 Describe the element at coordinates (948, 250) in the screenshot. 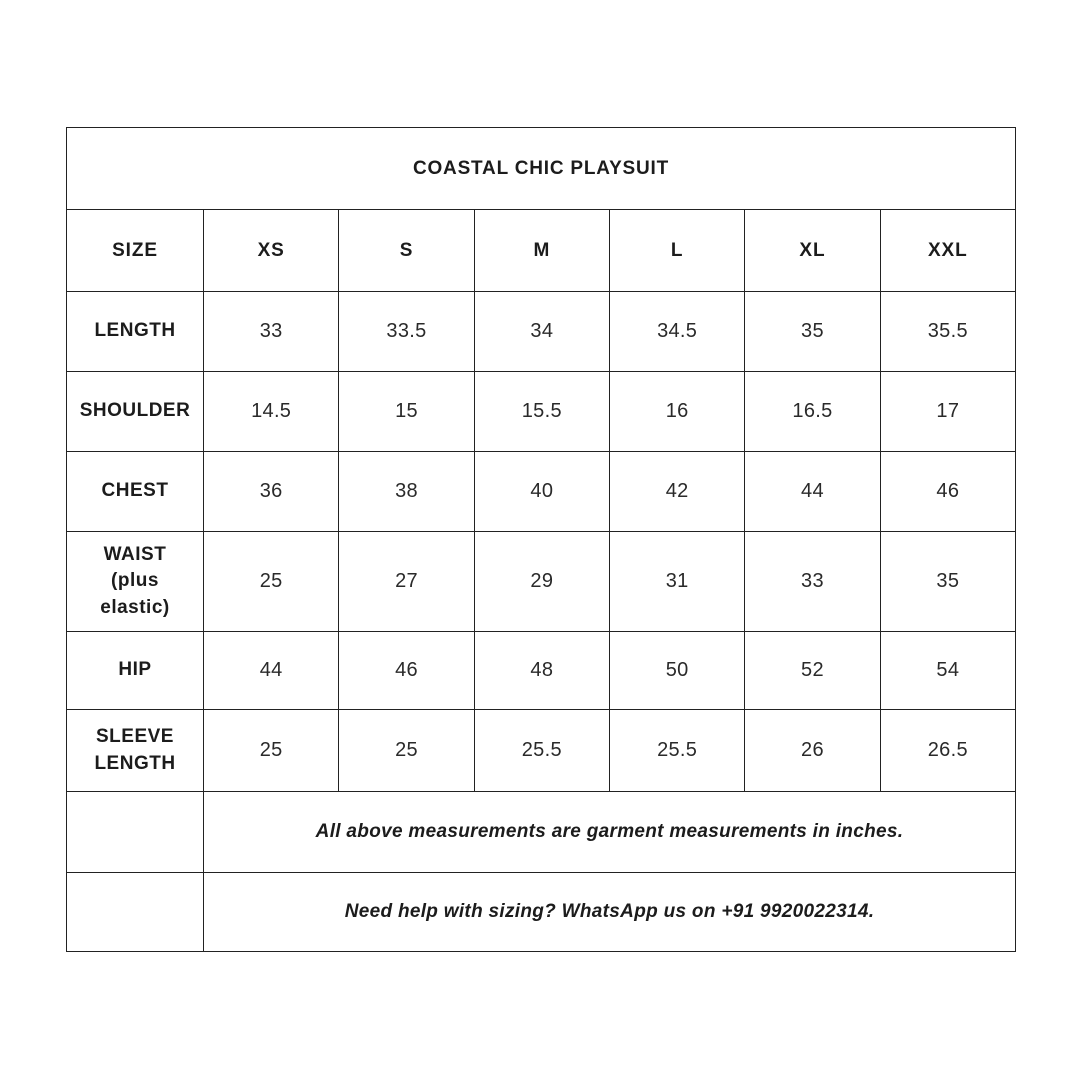

I see `size-option-xxl: XXL` at that location.